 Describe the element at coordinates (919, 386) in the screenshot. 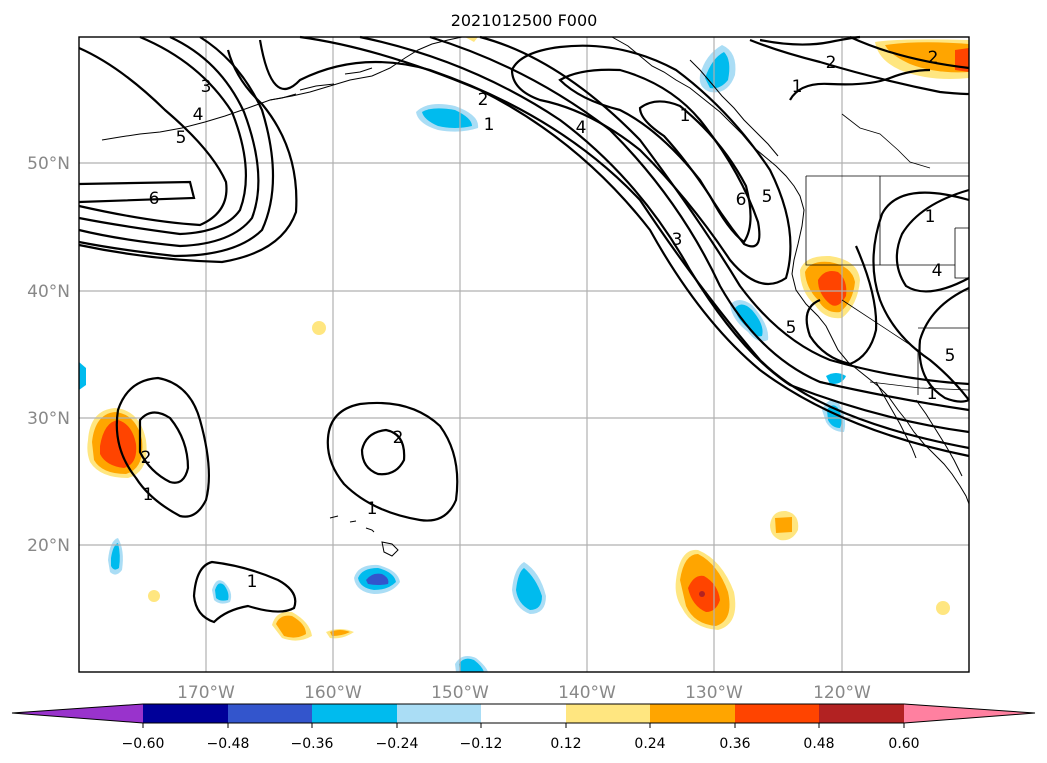

I see `border-us-mexico` at that location.